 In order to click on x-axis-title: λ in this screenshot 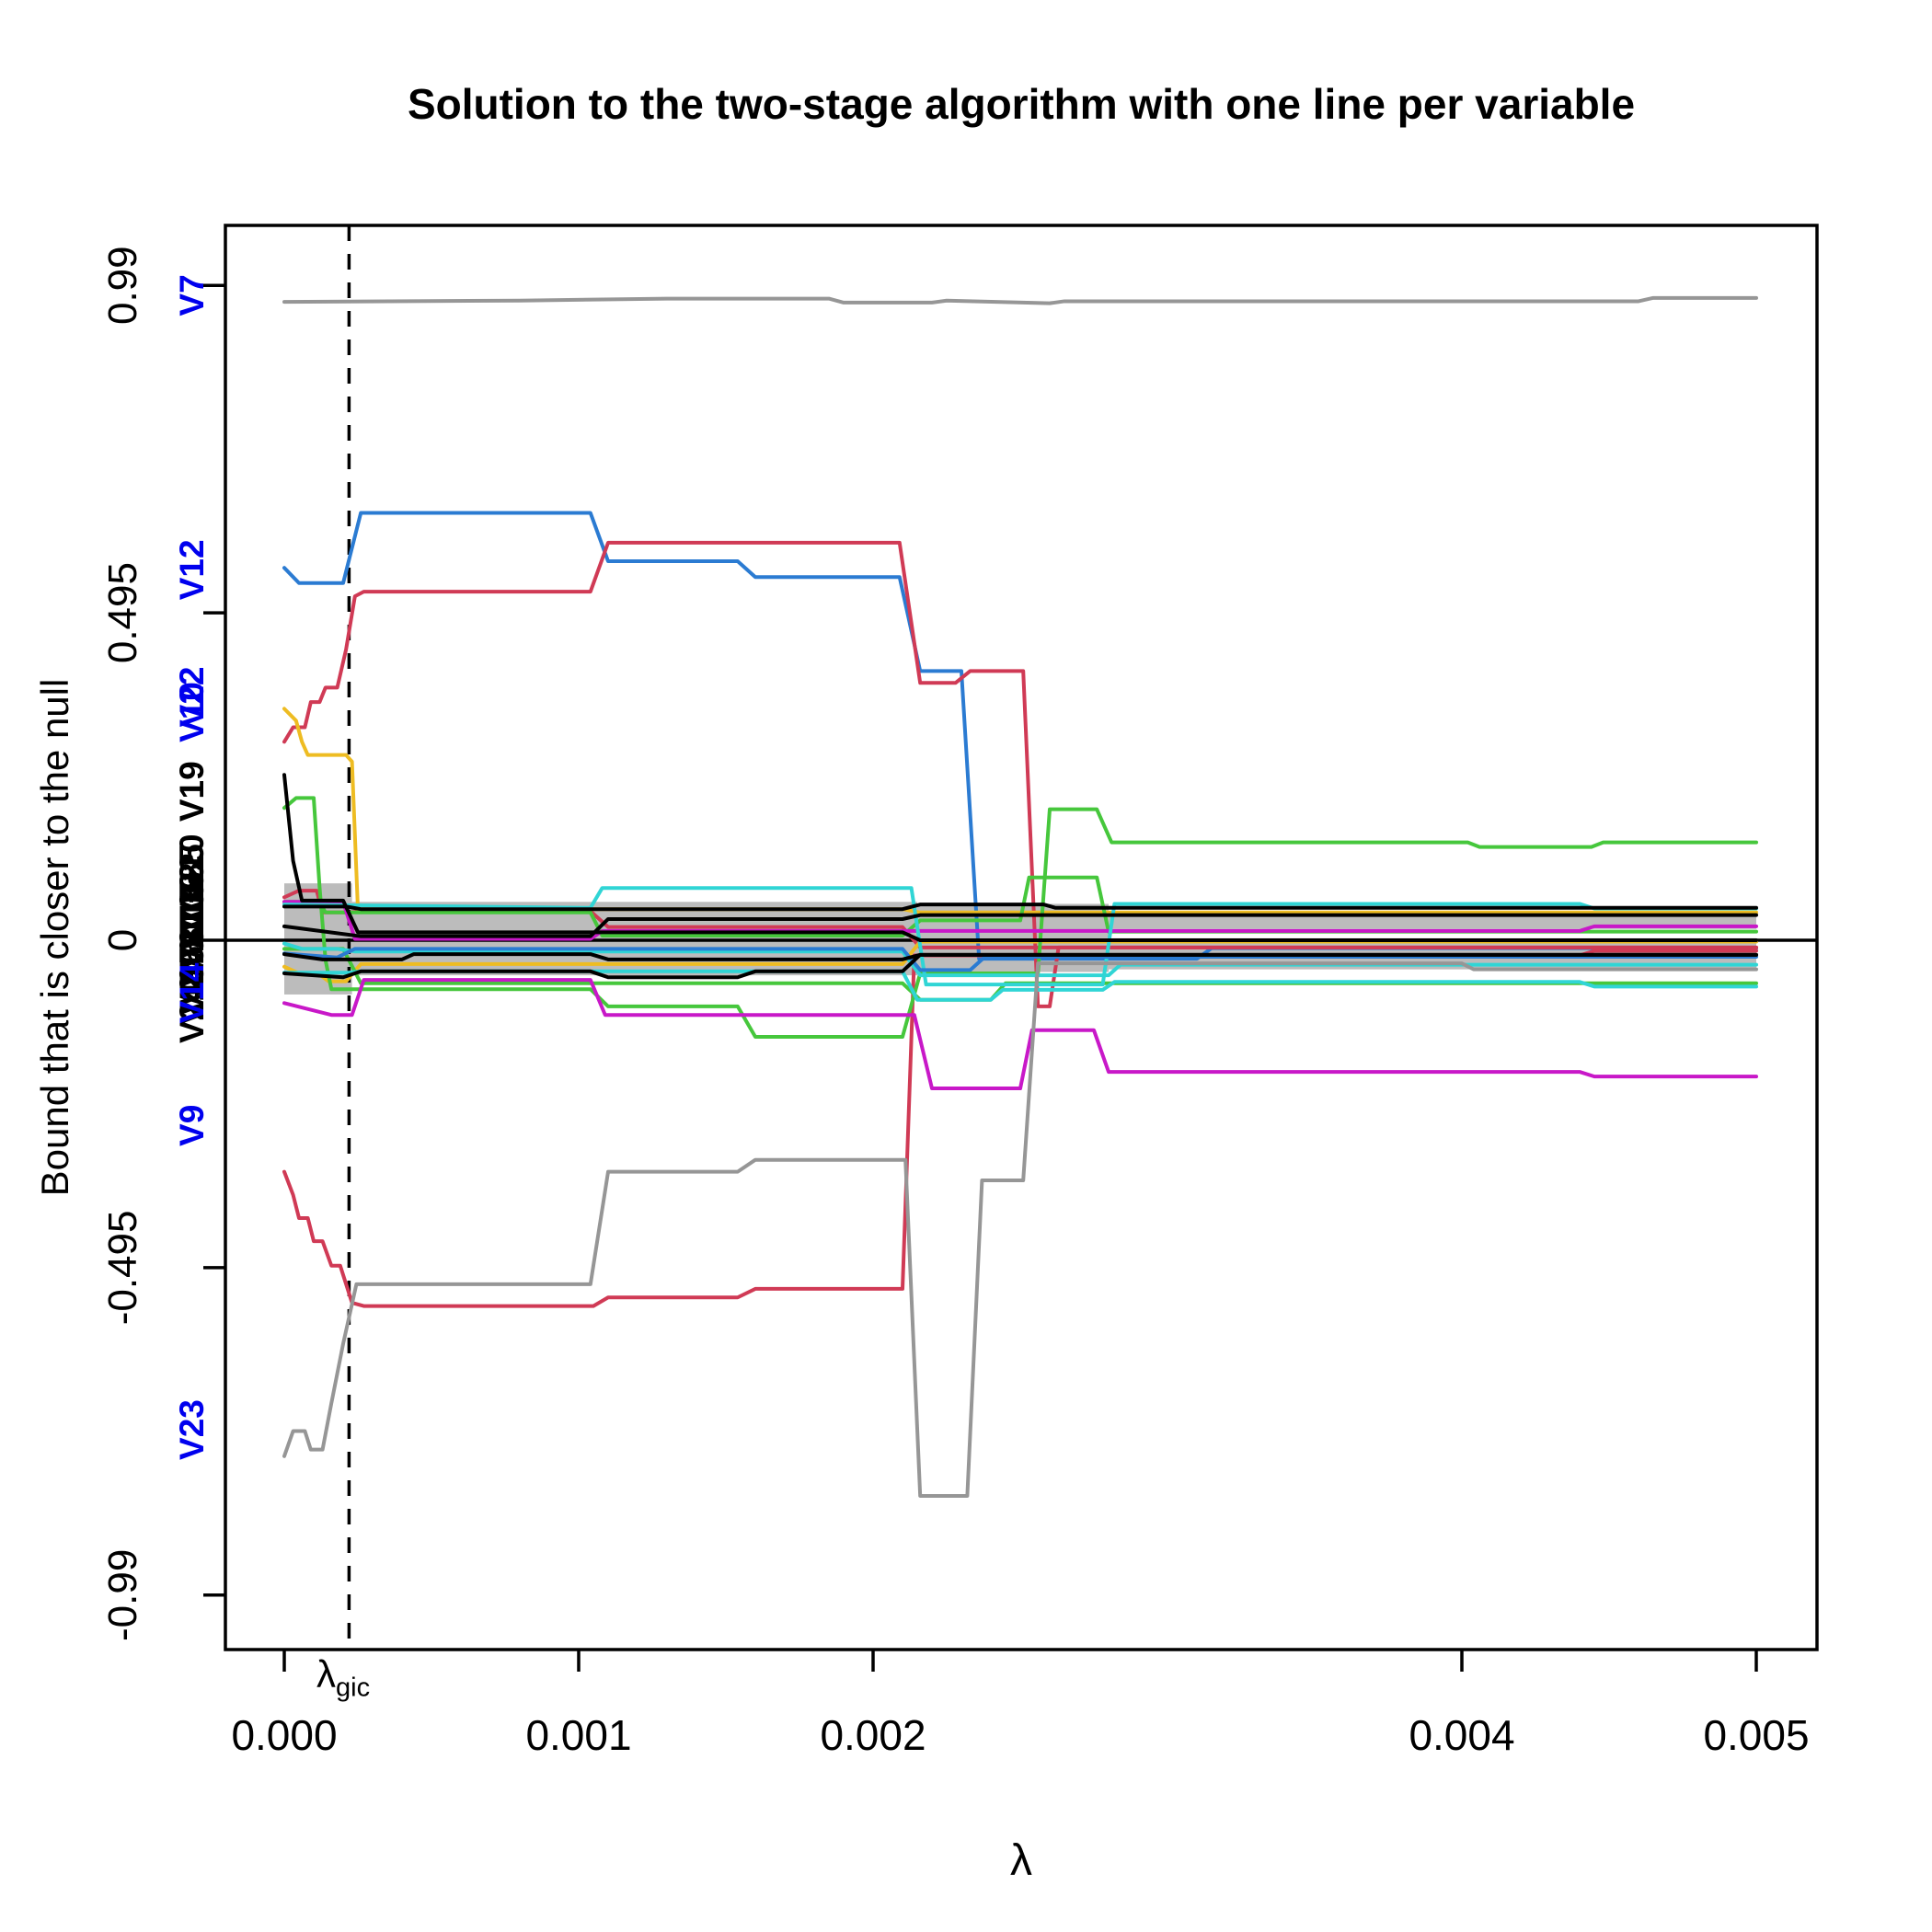, I will do `click(1021, 1860)`.